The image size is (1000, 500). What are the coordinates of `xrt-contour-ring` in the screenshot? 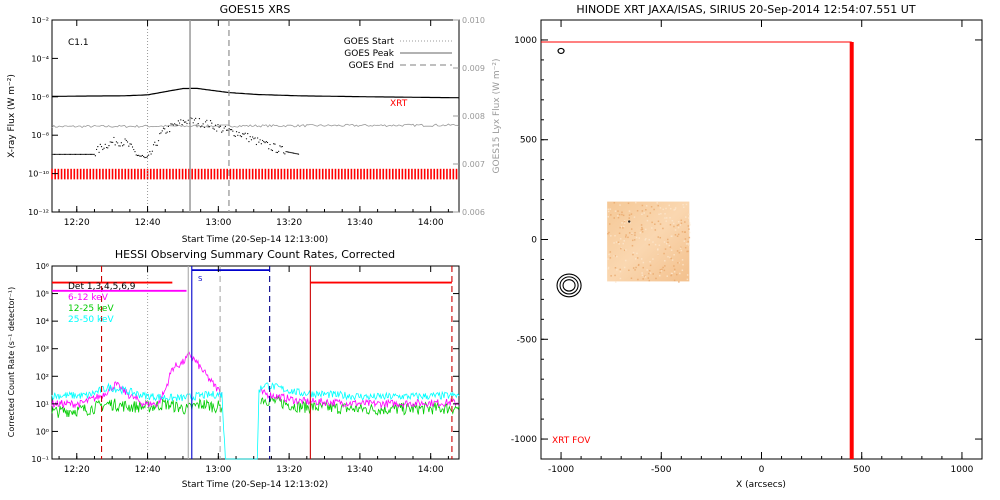 It's located at (569, 285).